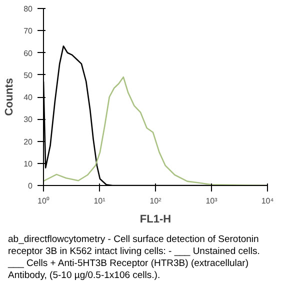 The height and width of the screenshot is (296, 281). I want to click on y-tick-label: 60, so click(29, 53).